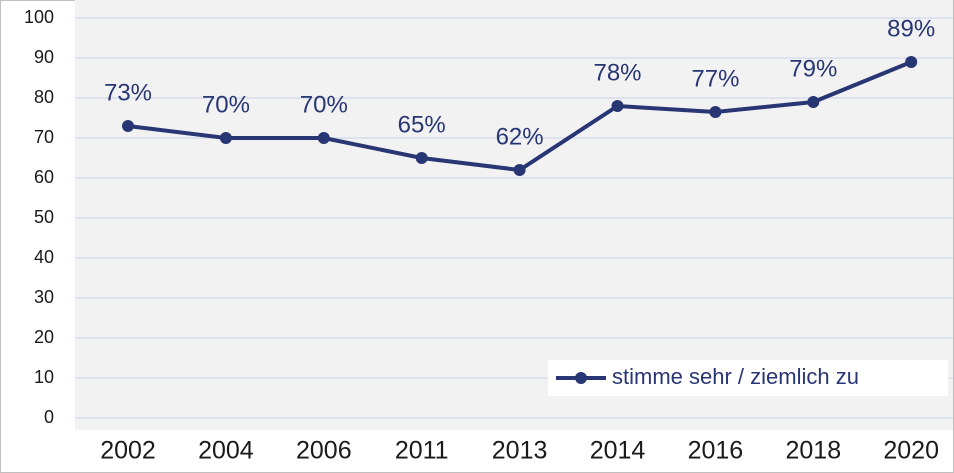  What do you see at coordinates (716, 451) in the screenshot?
I see `x-tick-label: 2016` at bounding box center [716, 451].